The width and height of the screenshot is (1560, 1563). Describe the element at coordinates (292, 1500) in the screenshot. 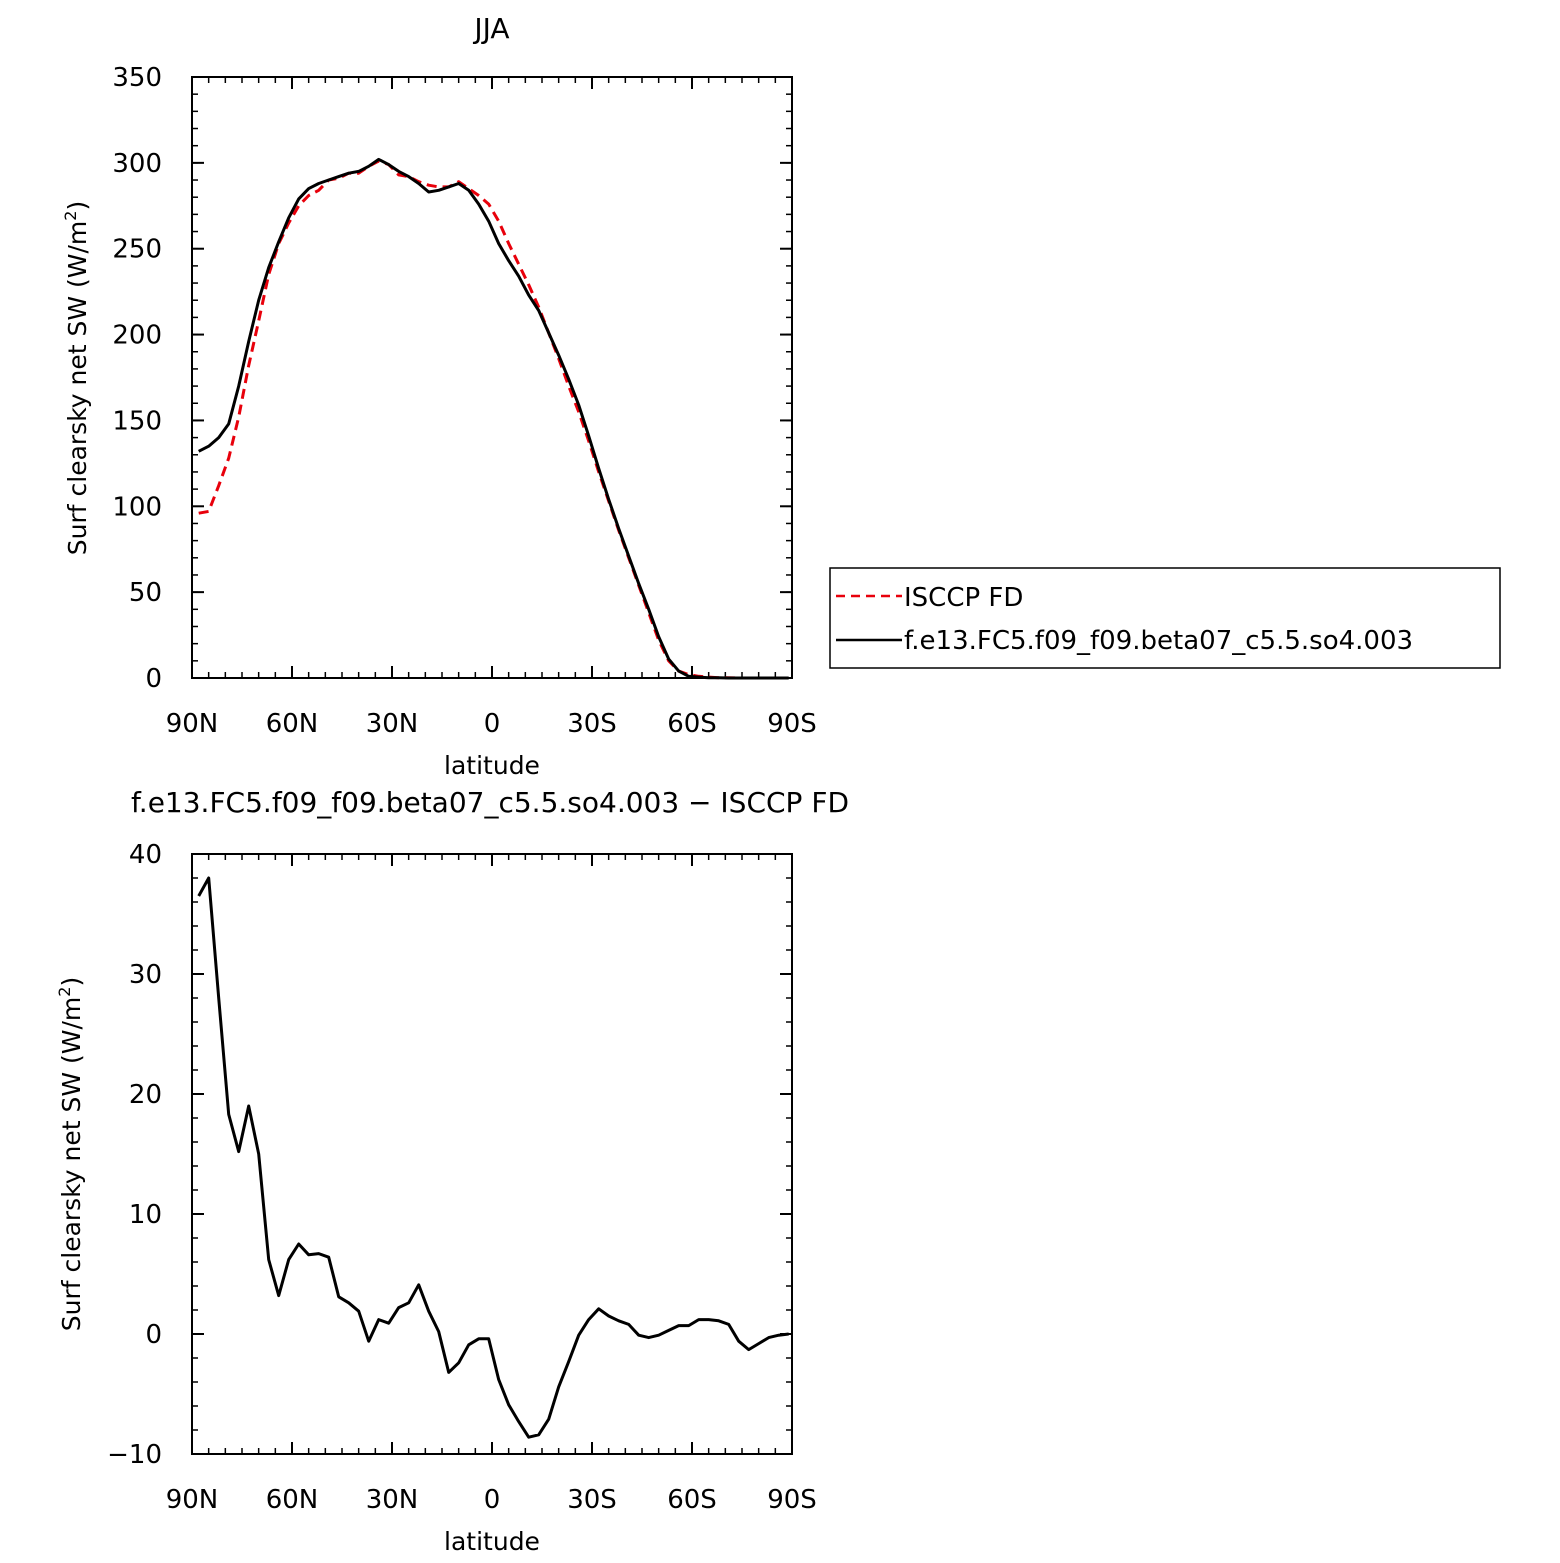

I see `x-tick-label-bottom: 60N` at that location.